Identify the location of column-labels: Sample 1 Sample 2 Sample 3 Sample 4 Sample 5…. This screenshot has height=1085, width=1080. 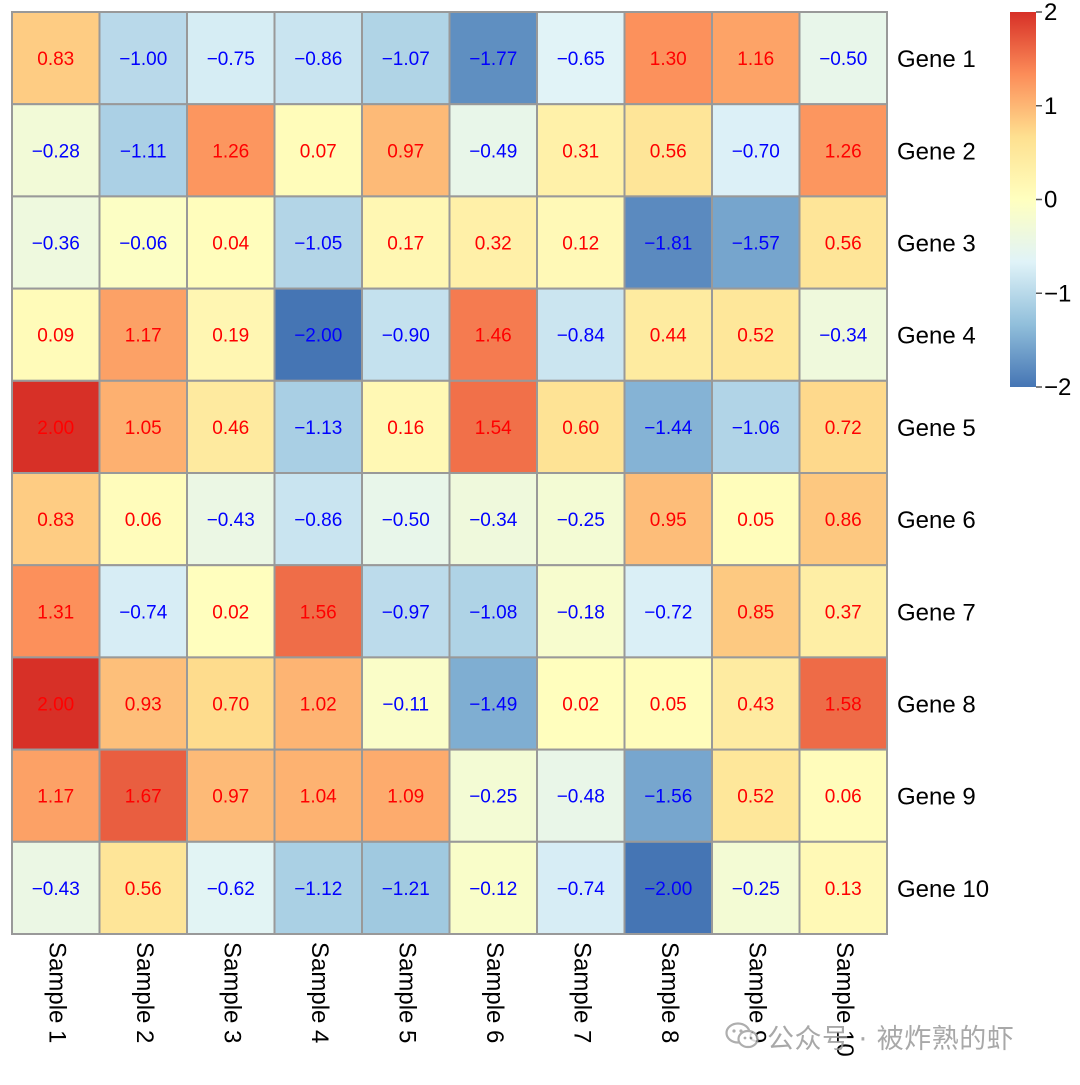
(450, 999).